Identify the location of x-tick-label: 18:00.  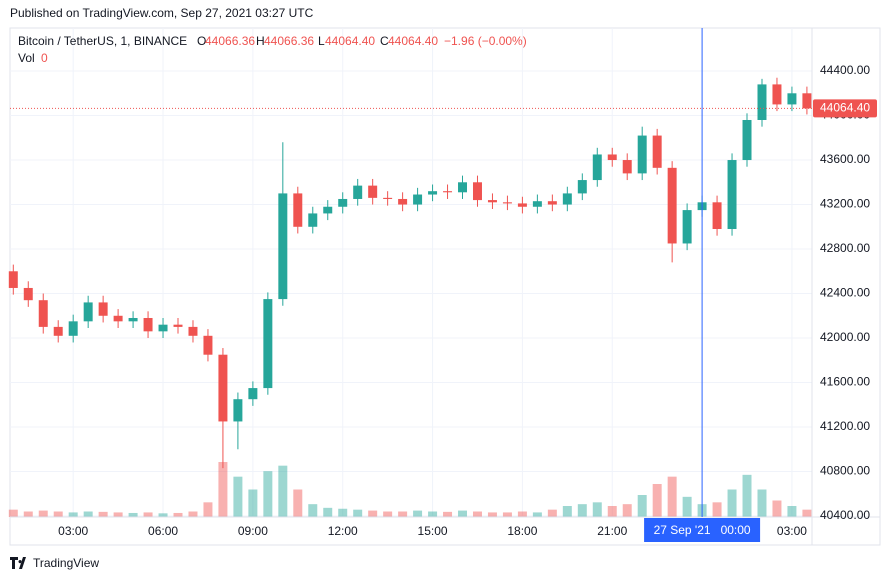
(522, 531).